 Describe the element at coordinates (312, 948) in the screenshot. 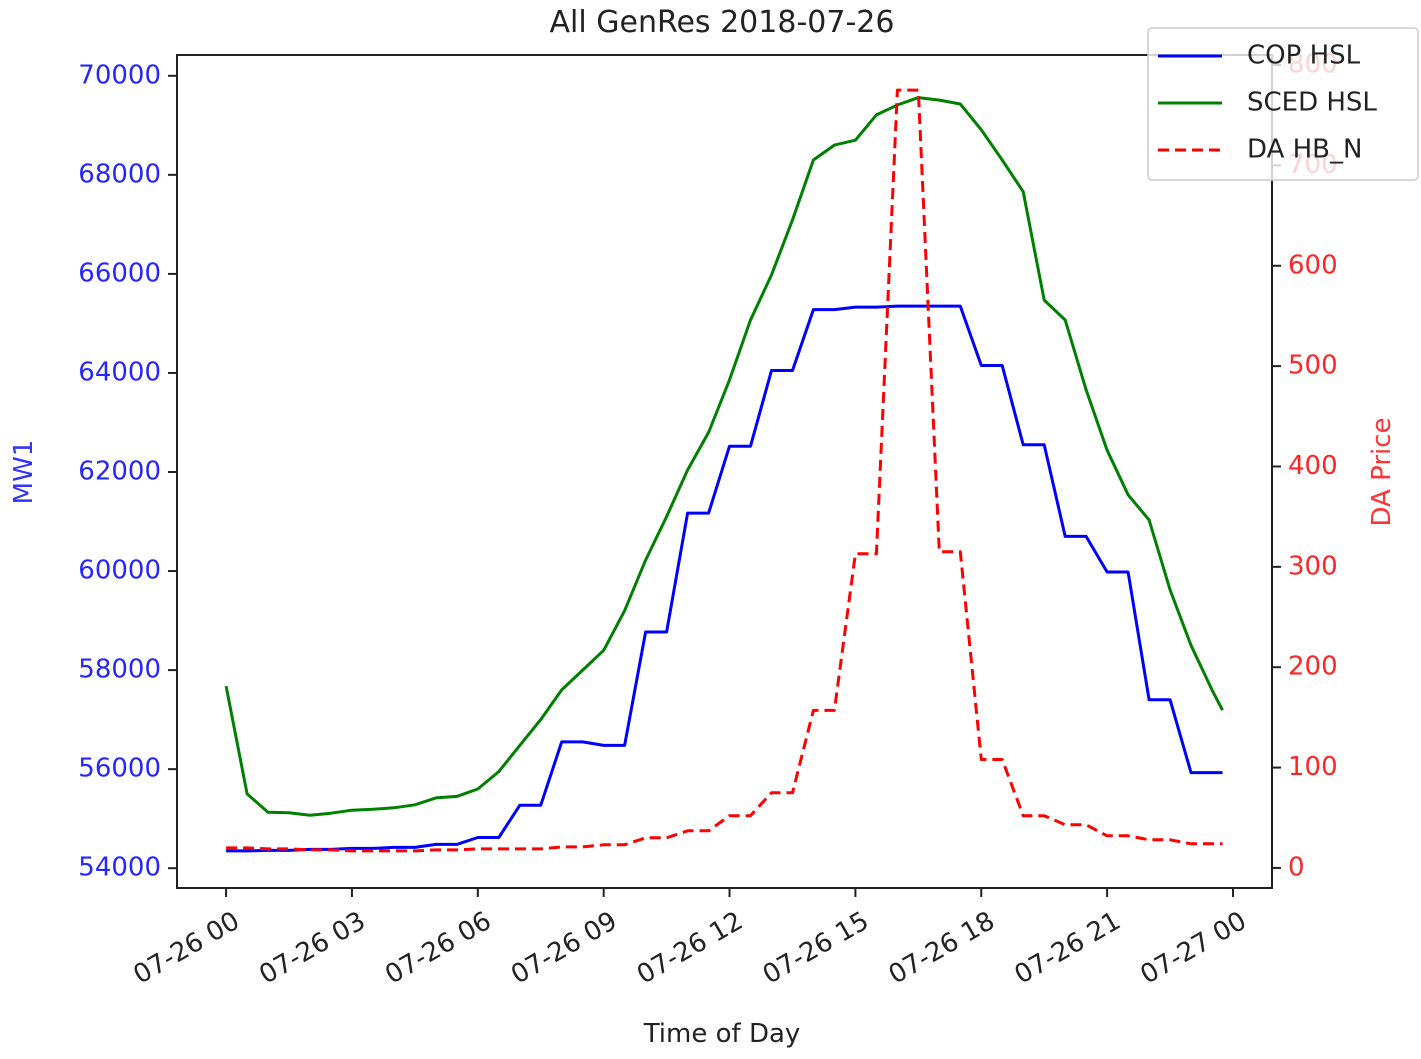

I see `x-tick-label: 07-26 03` at that location.